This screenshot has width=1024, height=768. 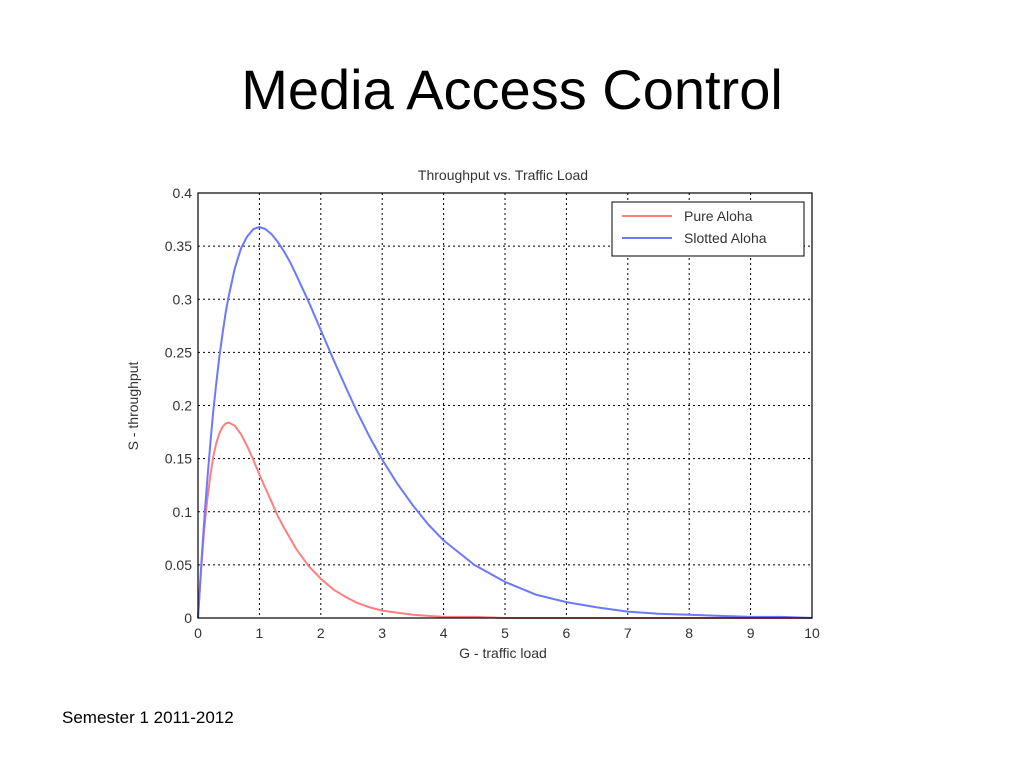 I want to click on x-tick-label: 4, so click(x=444, y=633).